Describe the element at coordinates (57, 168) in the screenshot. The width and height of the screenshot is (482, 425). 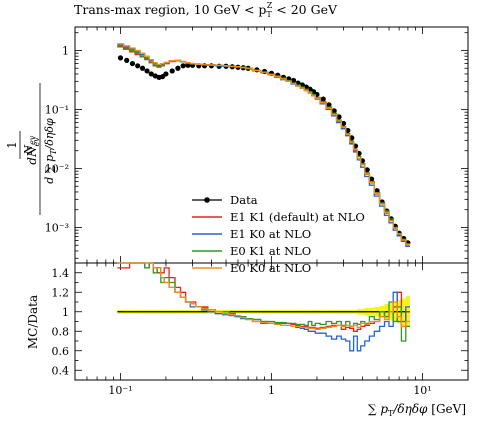
I see `y-tick-label-main: 10⁻²` at that location.